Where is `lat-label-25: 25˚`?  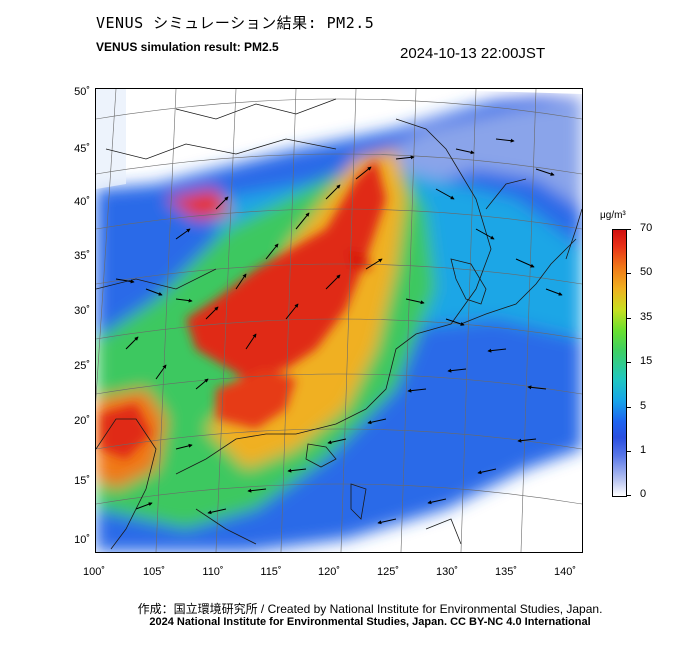
lat-label-25: 25˚ is located at coordinates (82, 366).